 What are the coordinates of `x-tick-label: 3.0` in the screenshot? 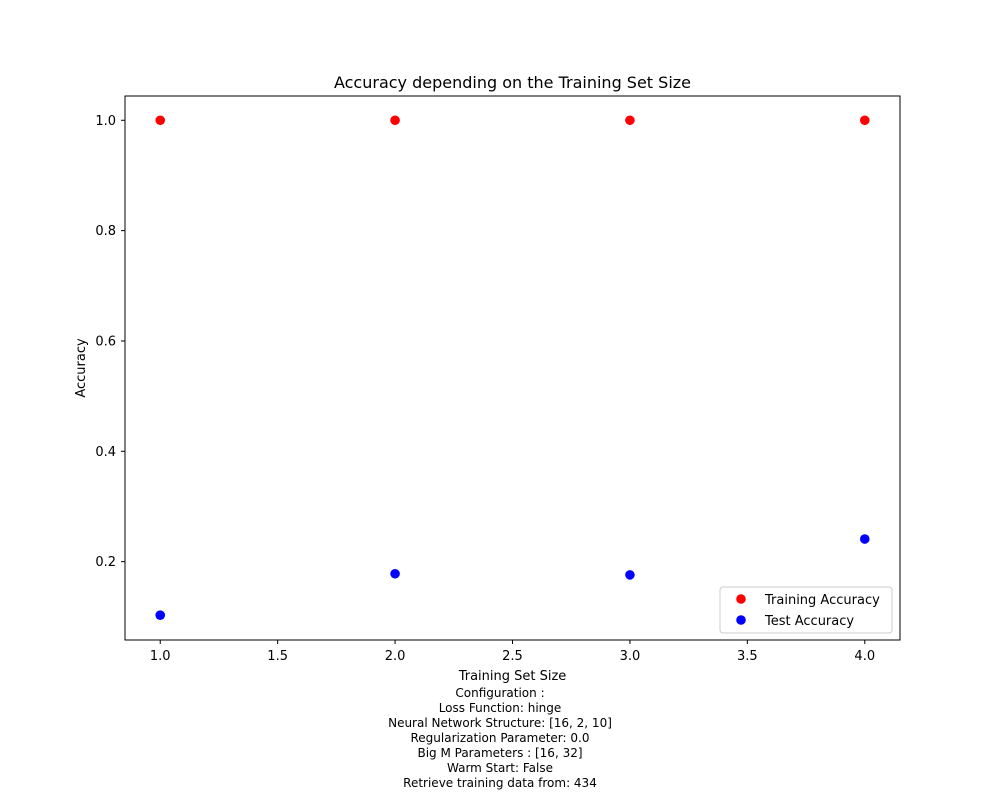 It's located at (630, 656).